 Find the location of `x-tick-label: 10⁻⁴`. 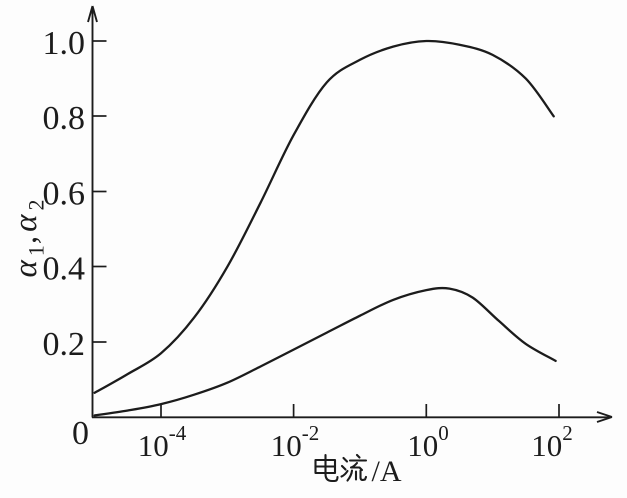

x-tick-label: 10⁻⁴ is located at coordinates (162, 442).